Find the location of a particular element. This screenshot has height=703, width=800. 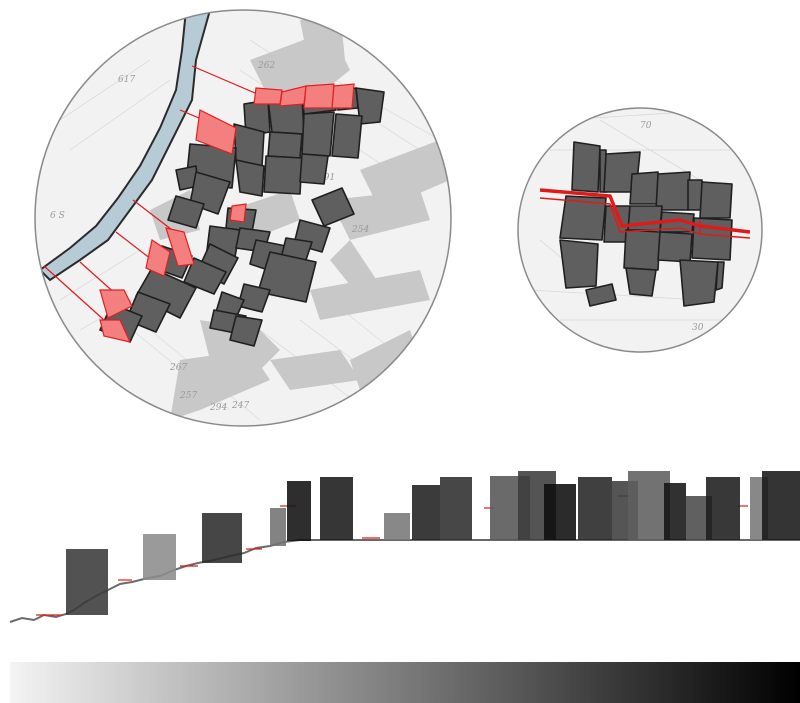

parcel-number: 247 is located at coordinates (240, 406).